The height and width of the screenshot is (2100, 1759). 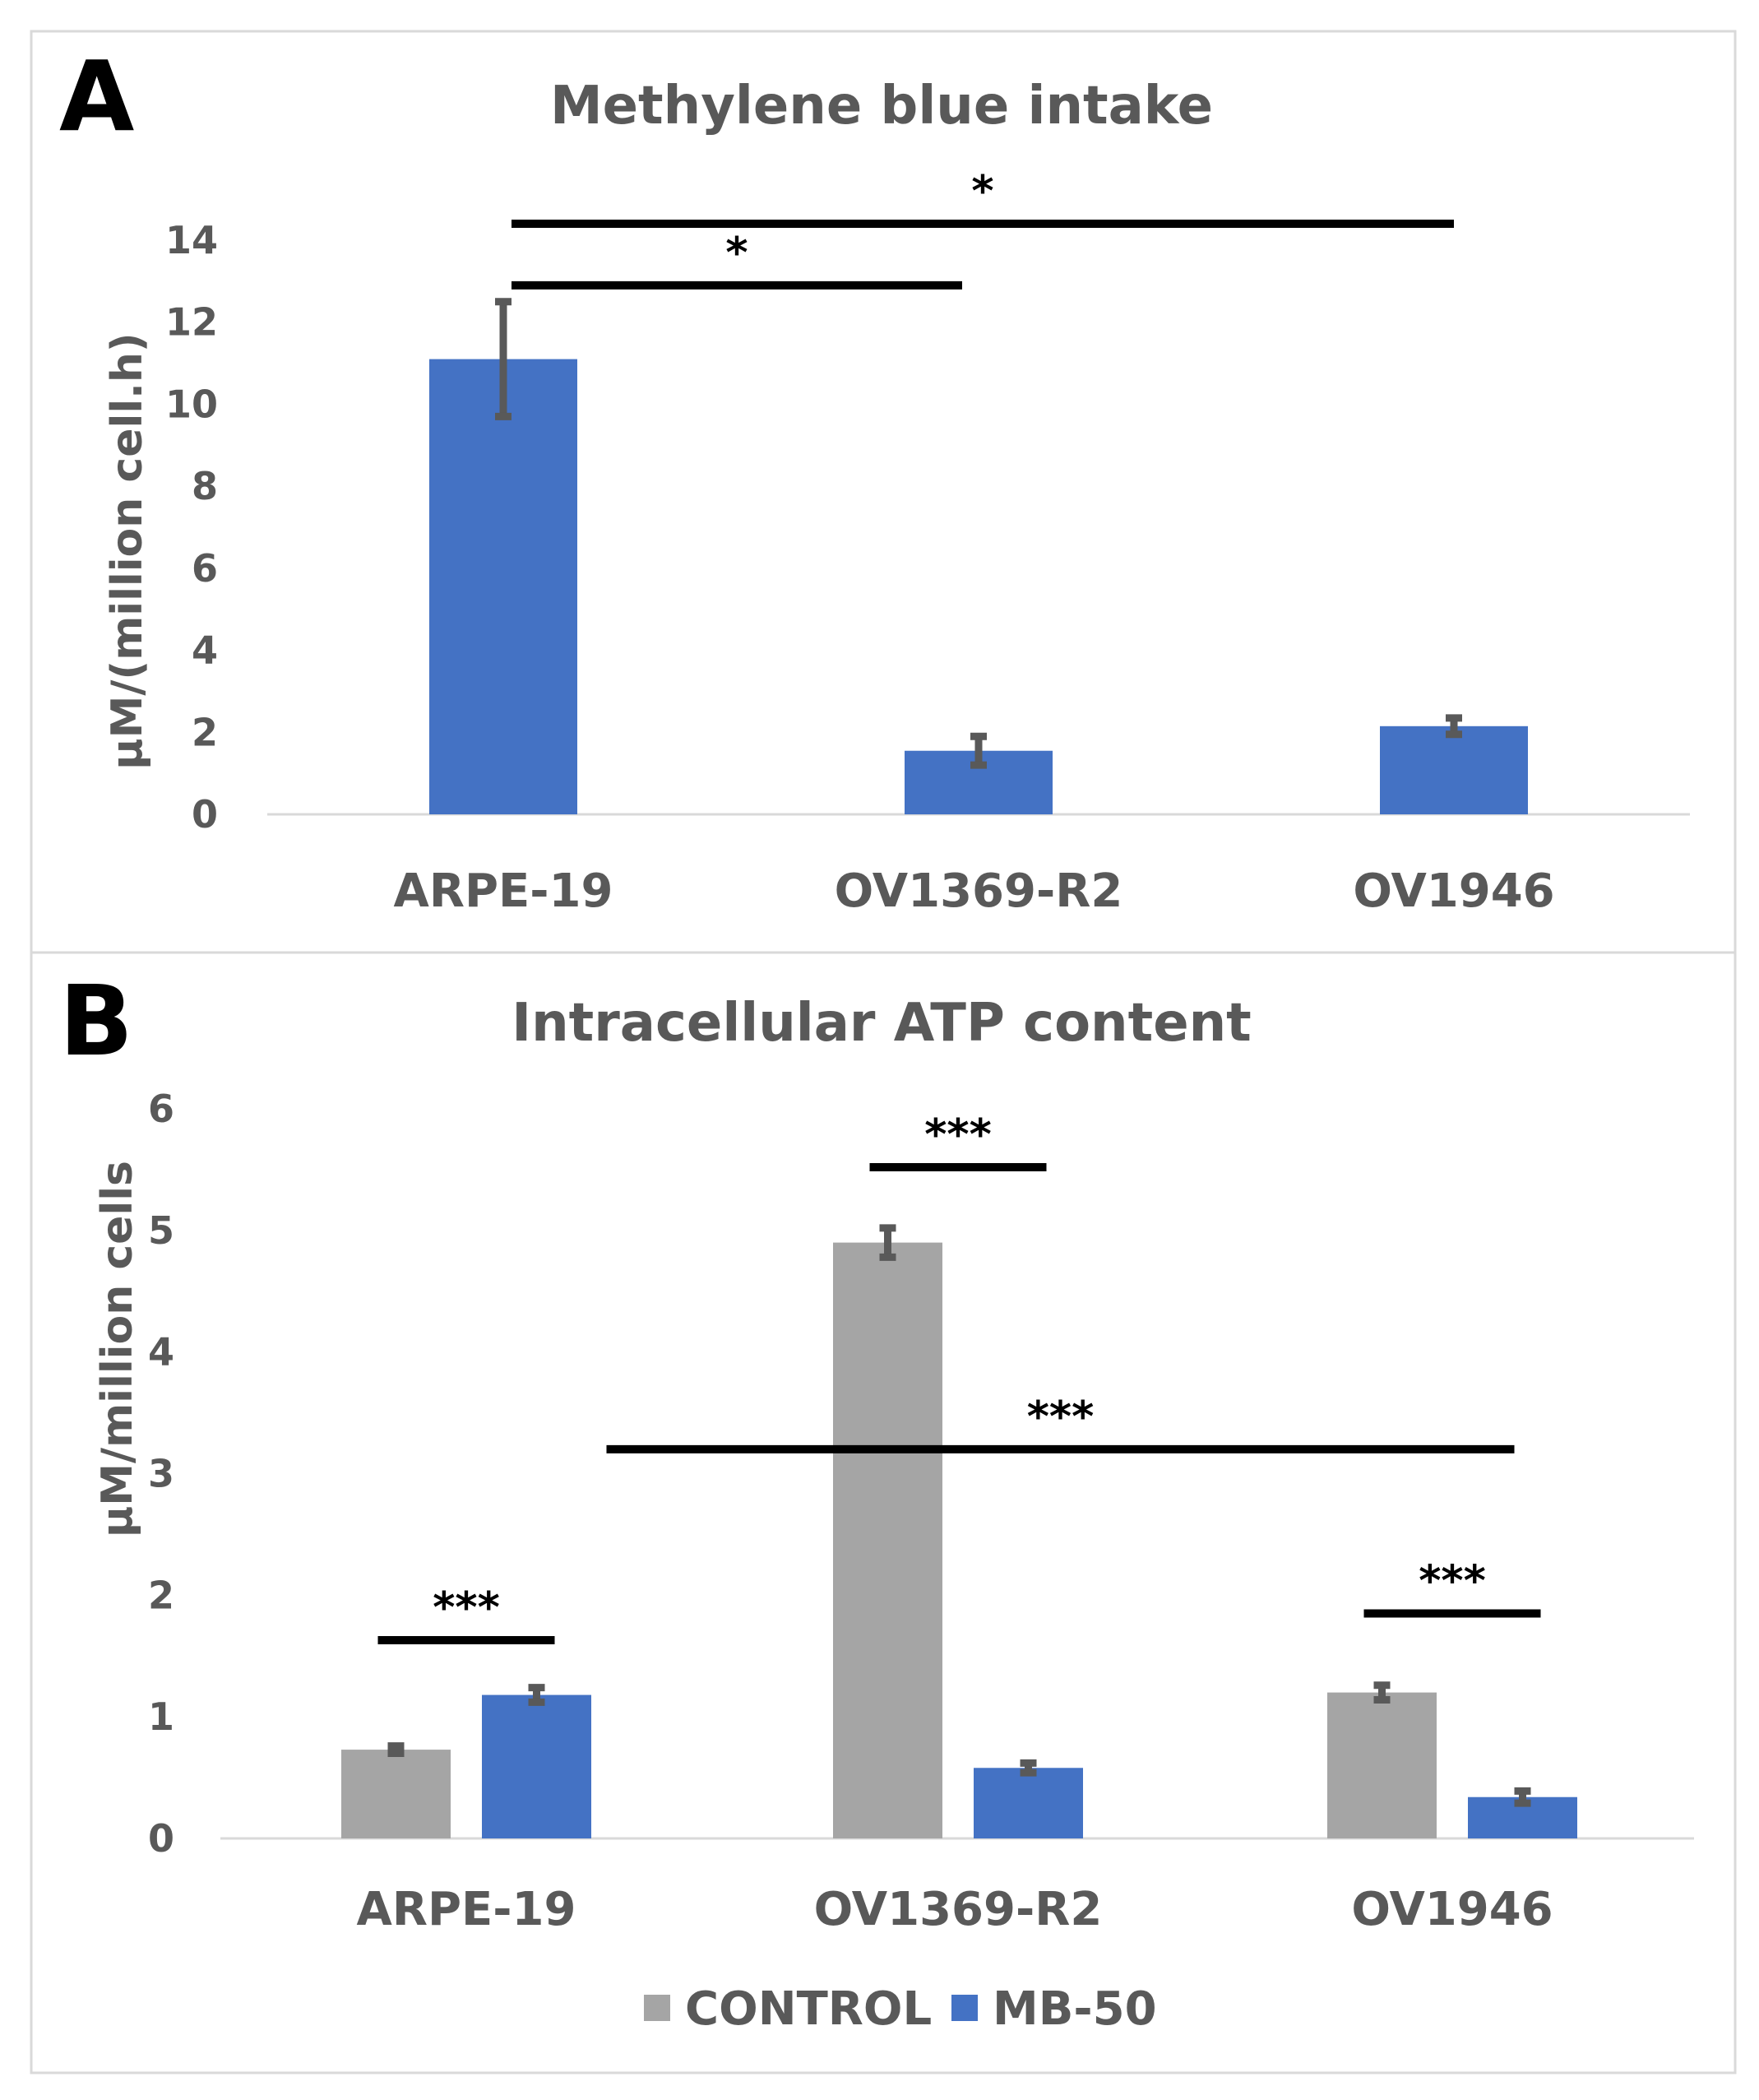 I want to click on y-tick-label: 8, so click(x=205, y=486).